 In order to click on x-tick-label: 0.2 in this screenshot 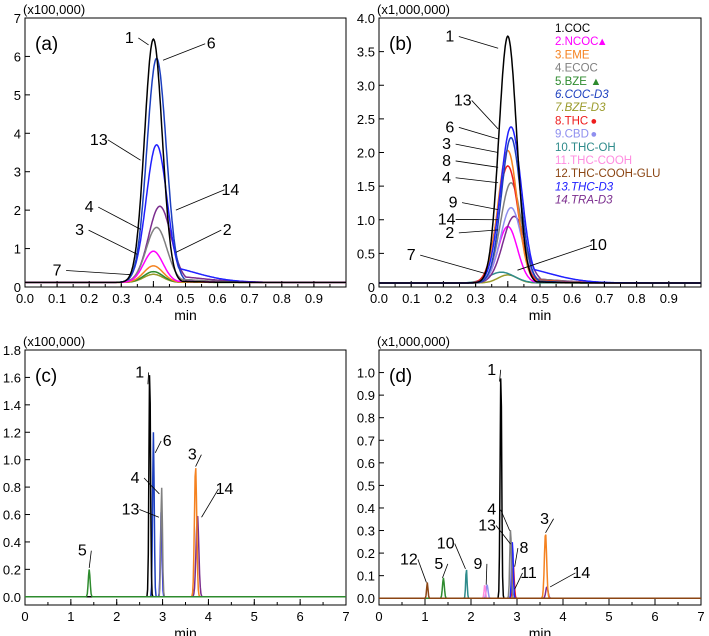, I will do `click(443, 298)`.